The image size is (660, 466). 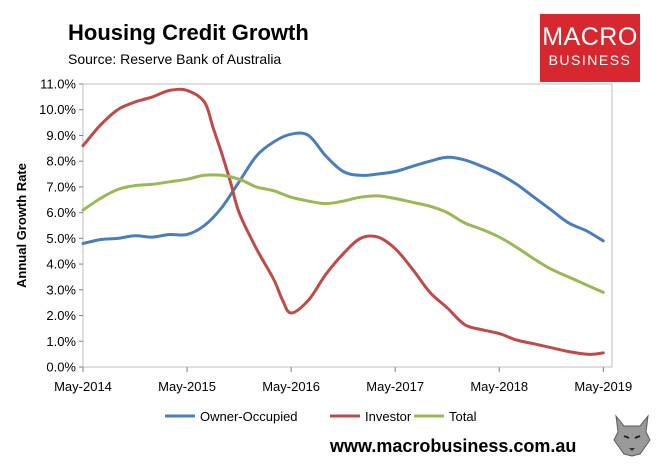 What do you see at coordinates (463, 416) in the screenshot?
I see `legend-label: Total` at bounding box center [463, 416].